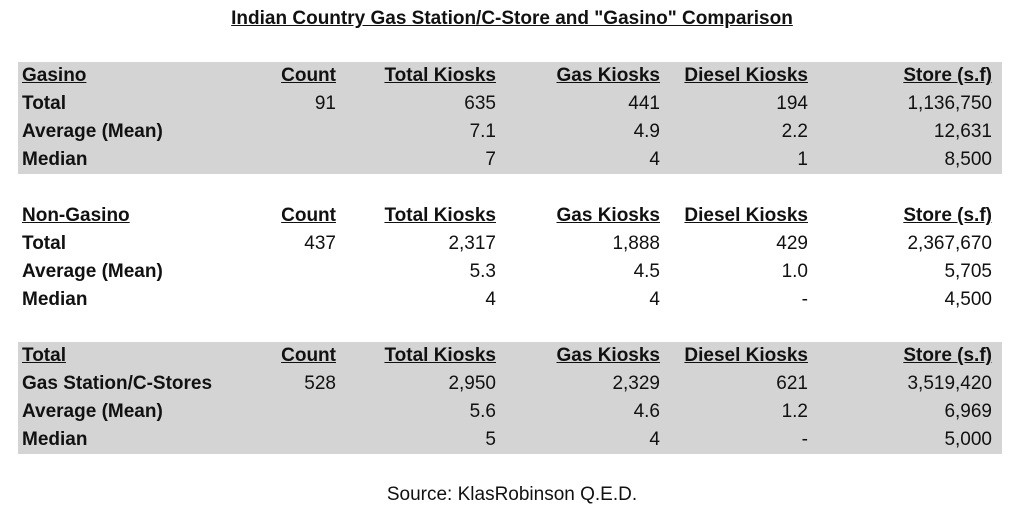 This screenshot has width=1024, height=512. I want to click on gas-kiosks-cell: 441, so click(644, 103).